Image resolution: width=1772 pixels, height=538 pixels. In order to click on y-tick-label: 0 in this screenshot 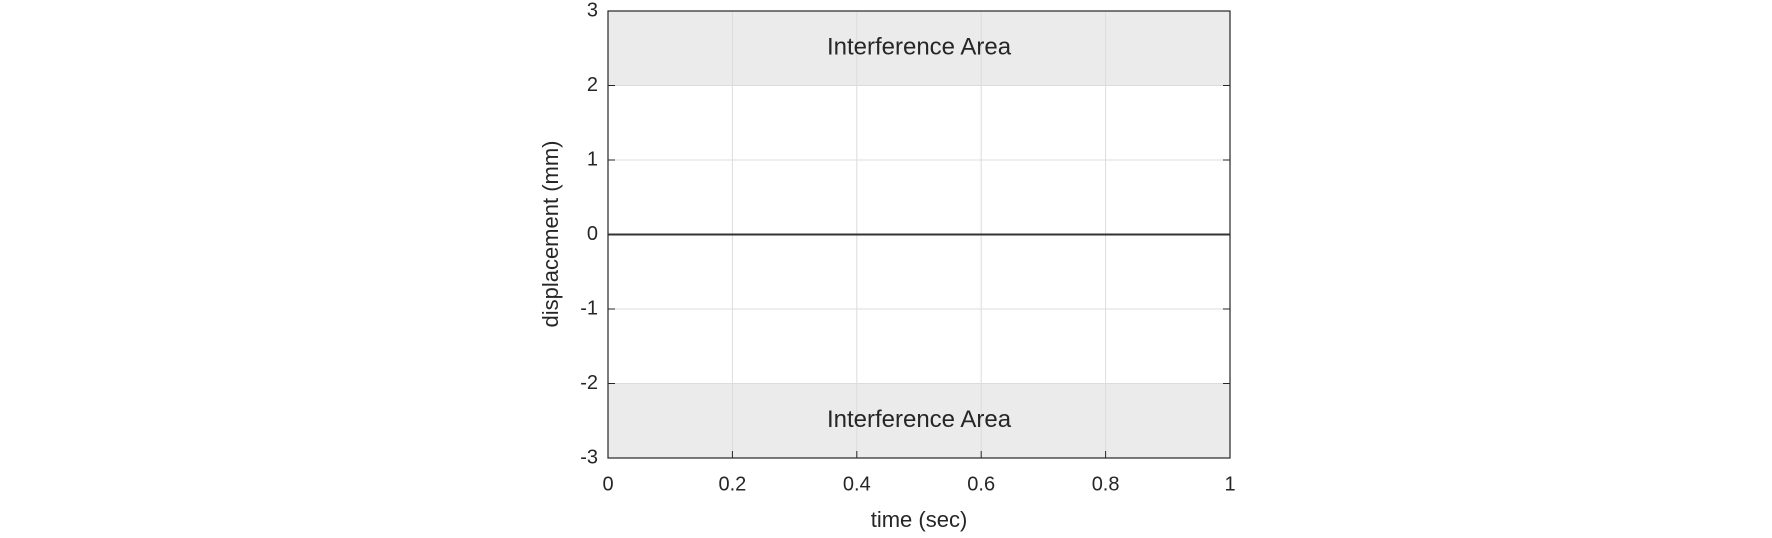, I will do `click(592, 234)`.